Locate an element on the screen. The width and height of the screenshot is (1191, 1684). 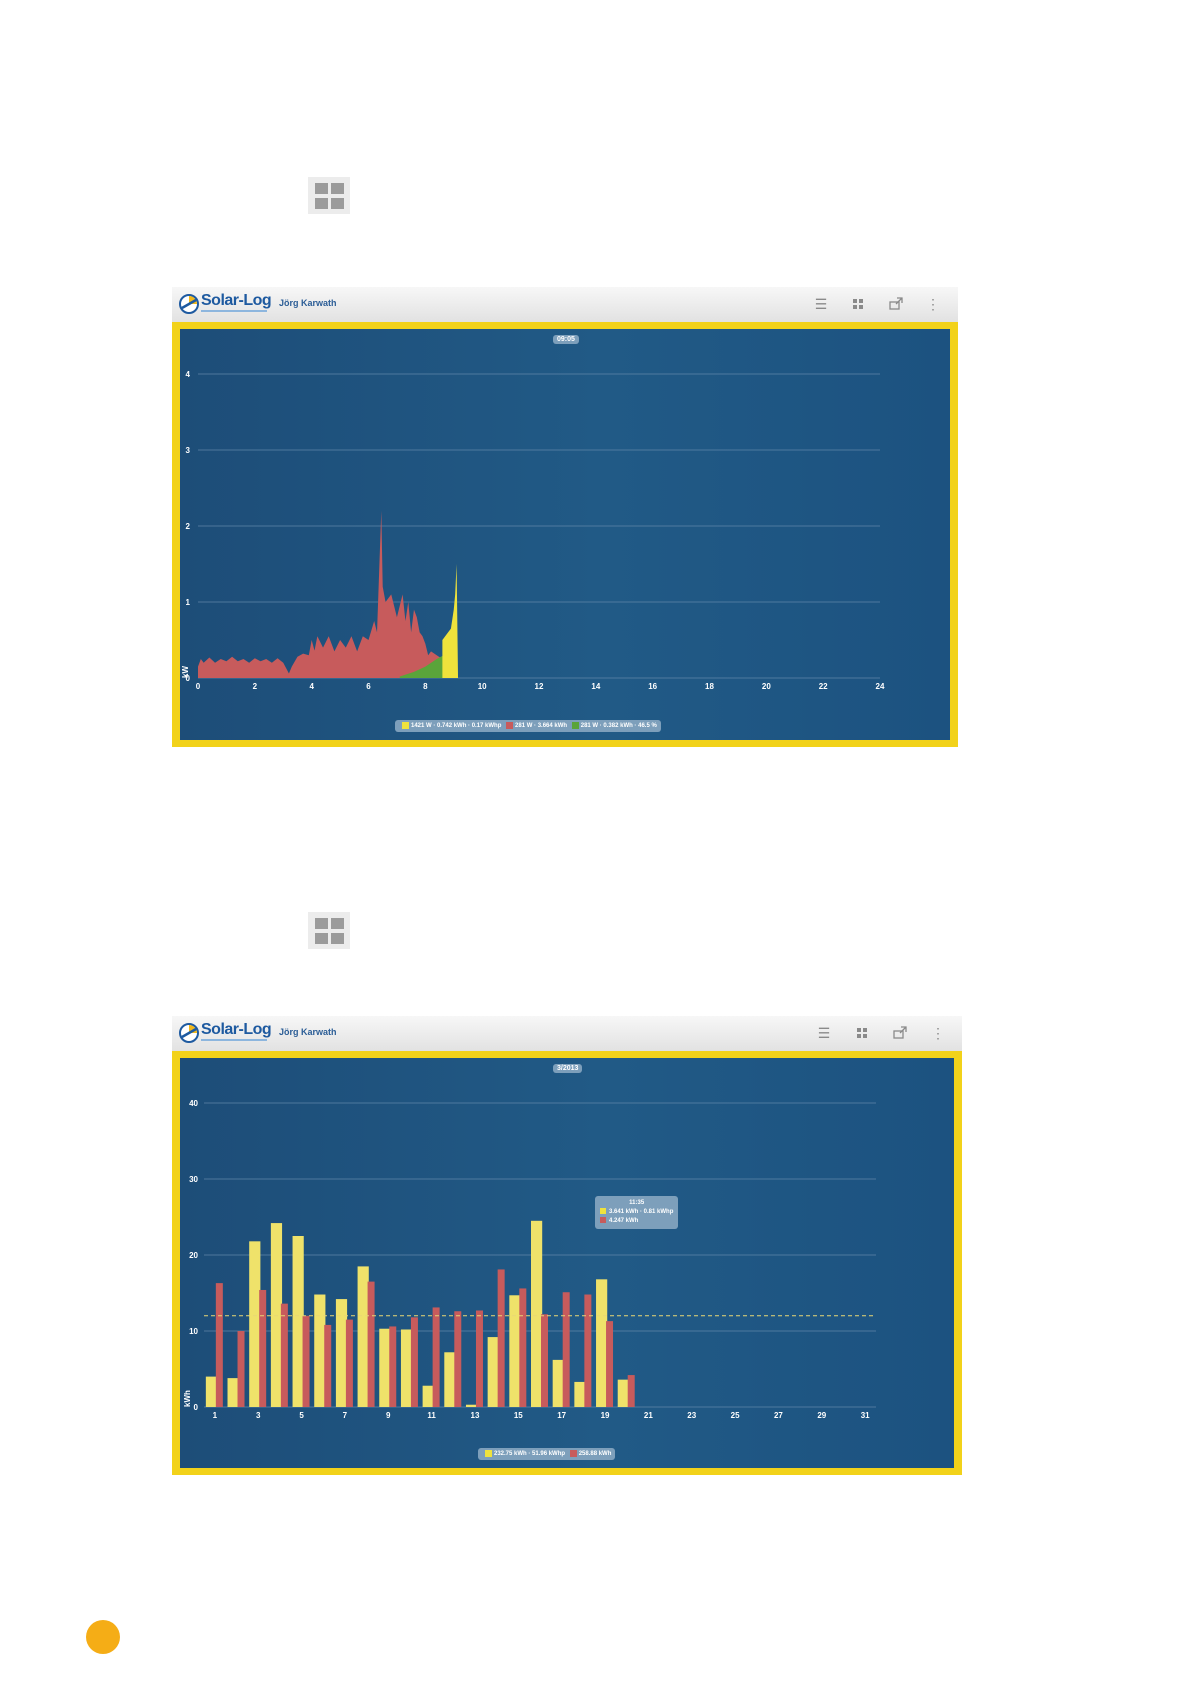
tooltip-yield: 3.641 kWh · 0.81 kWhp is located at coordinates (641, 1212).